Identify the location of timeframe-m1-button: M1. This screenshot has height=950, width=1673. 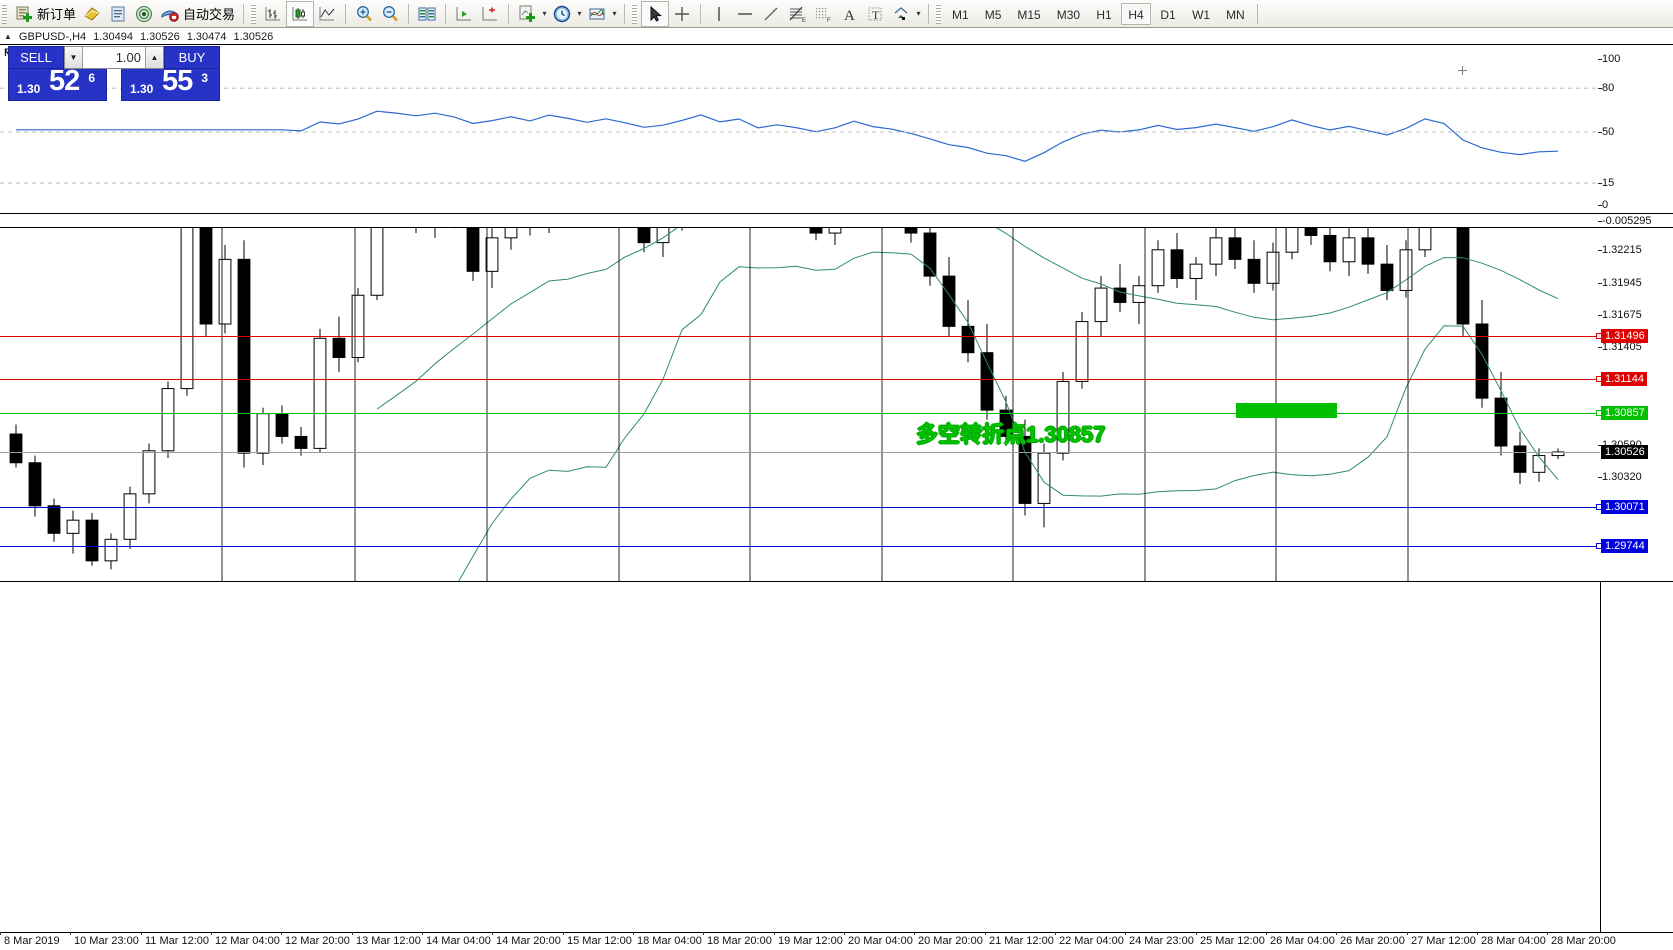
(960, 14).